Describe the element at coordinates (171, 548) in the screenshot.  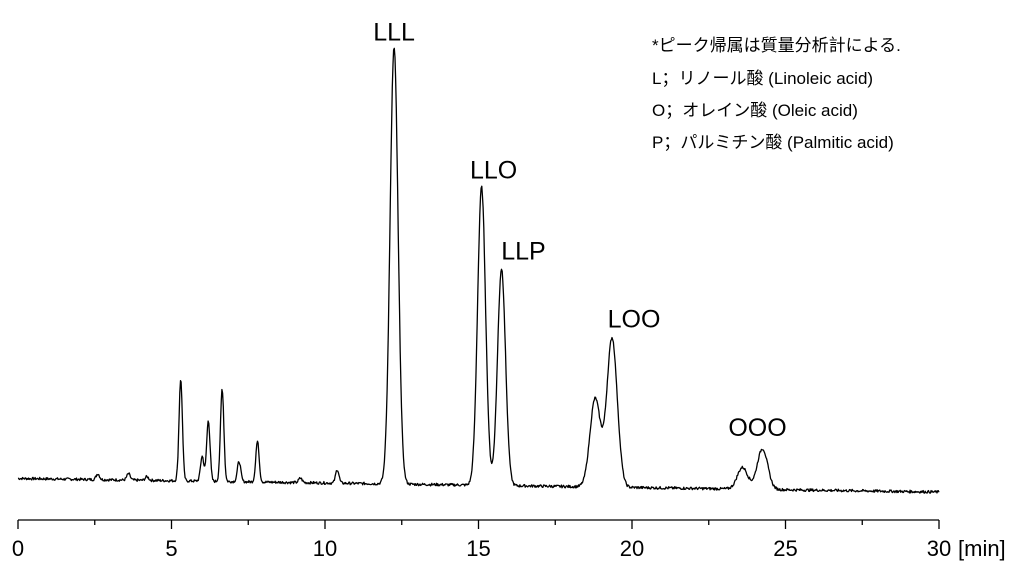
I see `x-tick-label: 5` at that location.